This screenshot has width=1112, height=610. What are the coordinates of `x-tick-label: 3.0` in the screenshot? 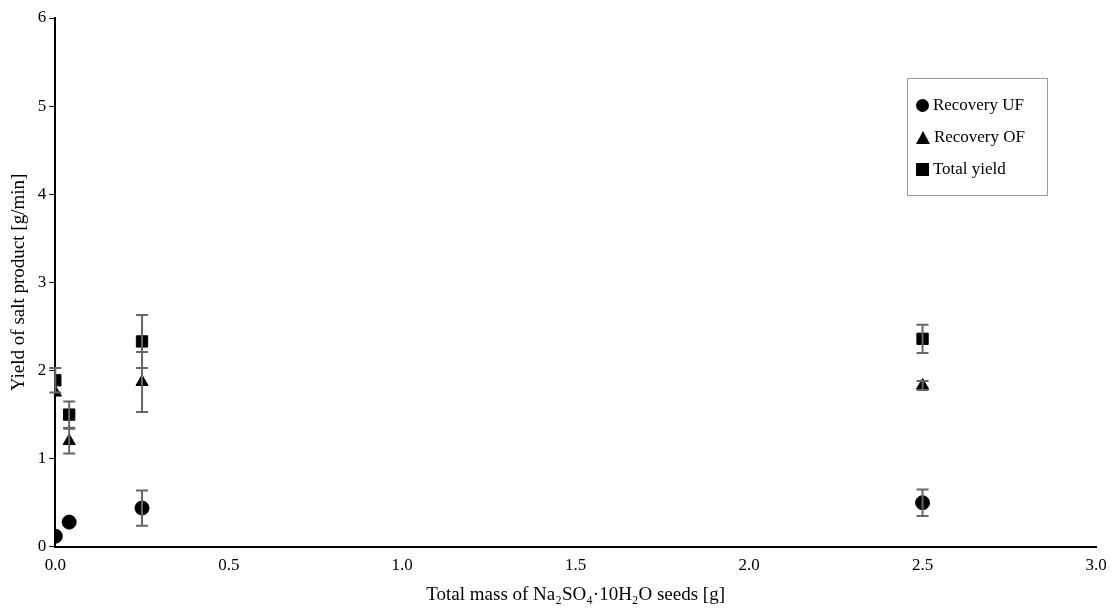 It's located at (1096, 565).